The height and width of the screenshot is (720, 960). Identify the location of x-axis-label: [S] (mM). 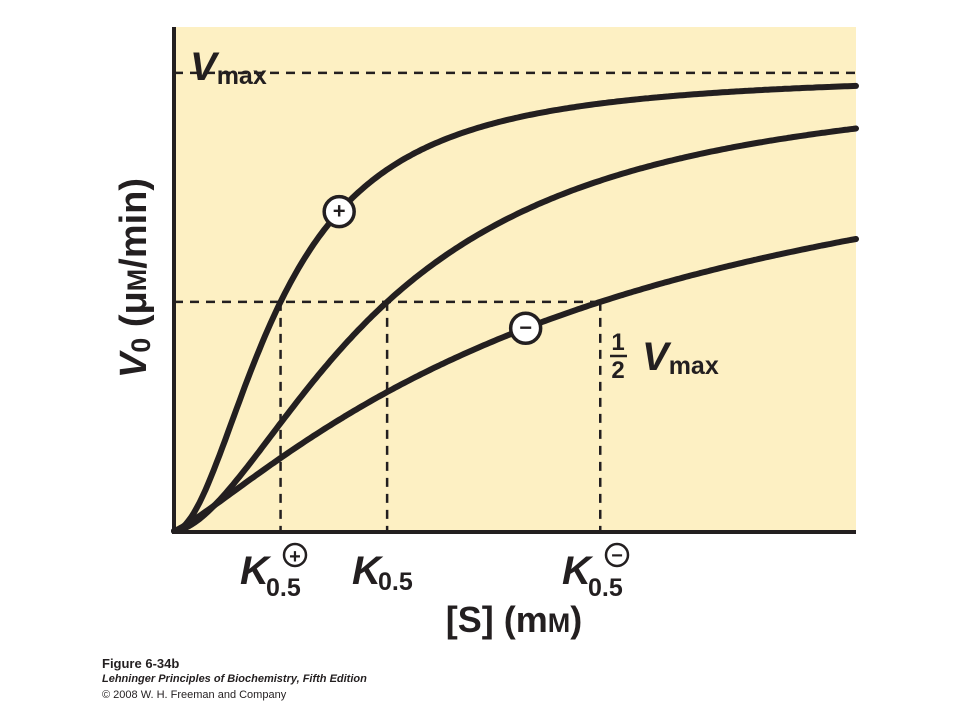
(514, 619).